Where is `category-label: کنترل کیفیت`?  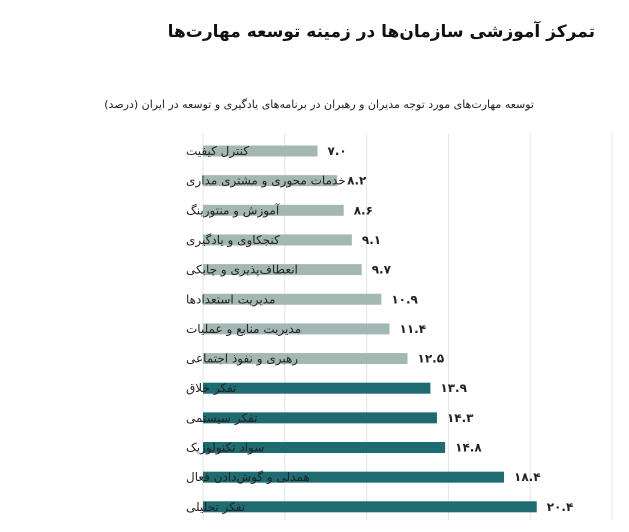 category-label: کنترل کیفیت is located at coordinates (217, 151).